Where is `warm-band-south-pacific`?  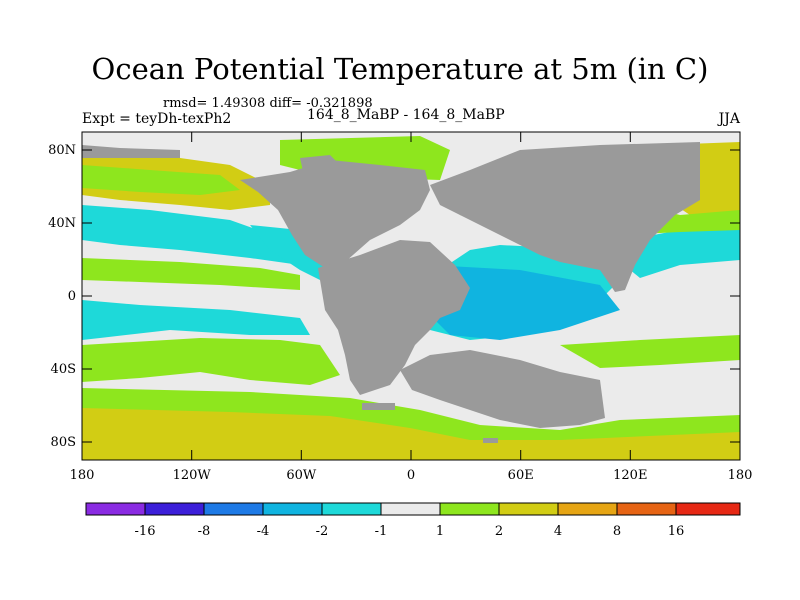 warm-band-south-pacific is located at coordinates (211, 361).